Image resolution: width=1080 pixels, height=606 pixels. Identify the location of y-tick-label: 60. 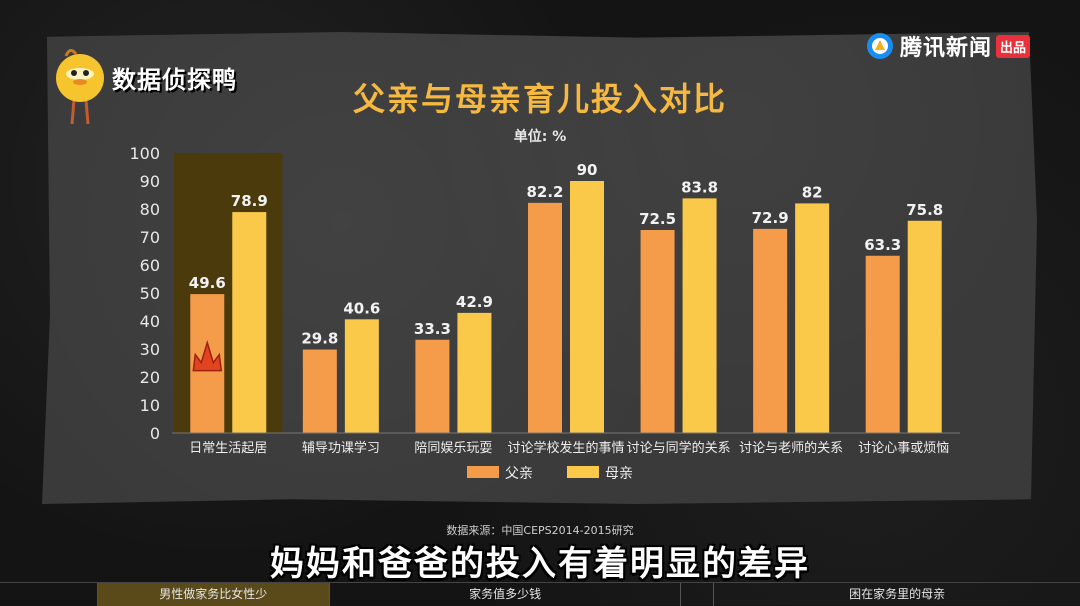
(150, 265).